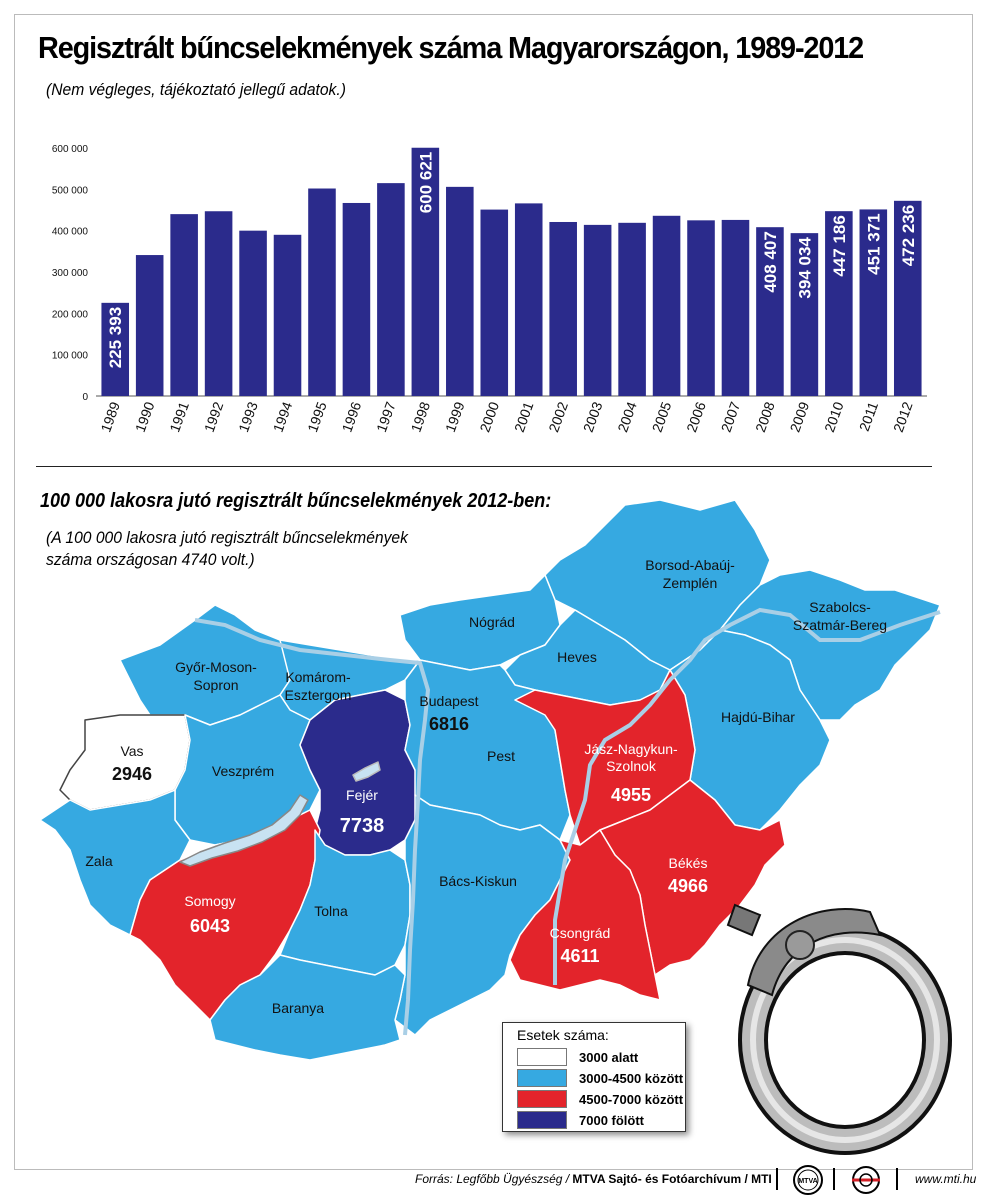  What do you see at coordinates (70, 190) in the screenshot?
I see `y-tick-label: 500 000` at bounding box center [70, 190].